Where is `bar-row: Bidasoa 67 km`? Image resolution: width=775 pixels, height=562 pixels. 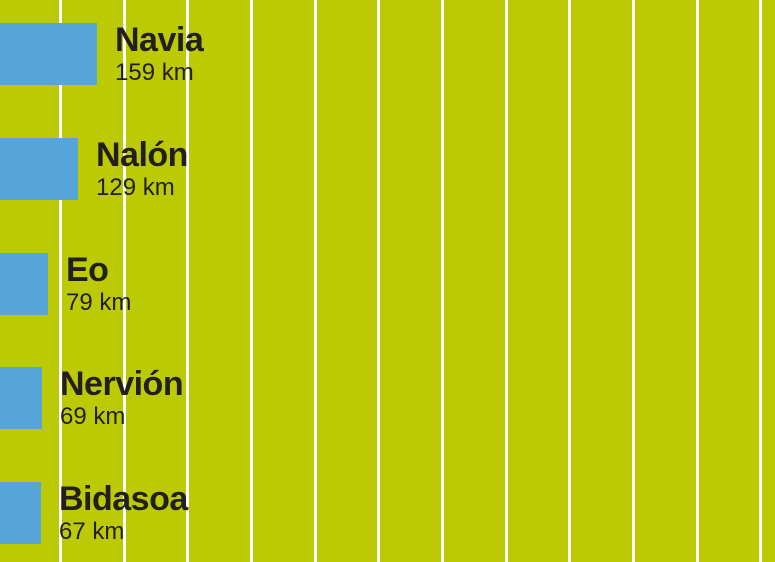
bar-row: Bidasoa 67 km is located at coordinates (94, 513).